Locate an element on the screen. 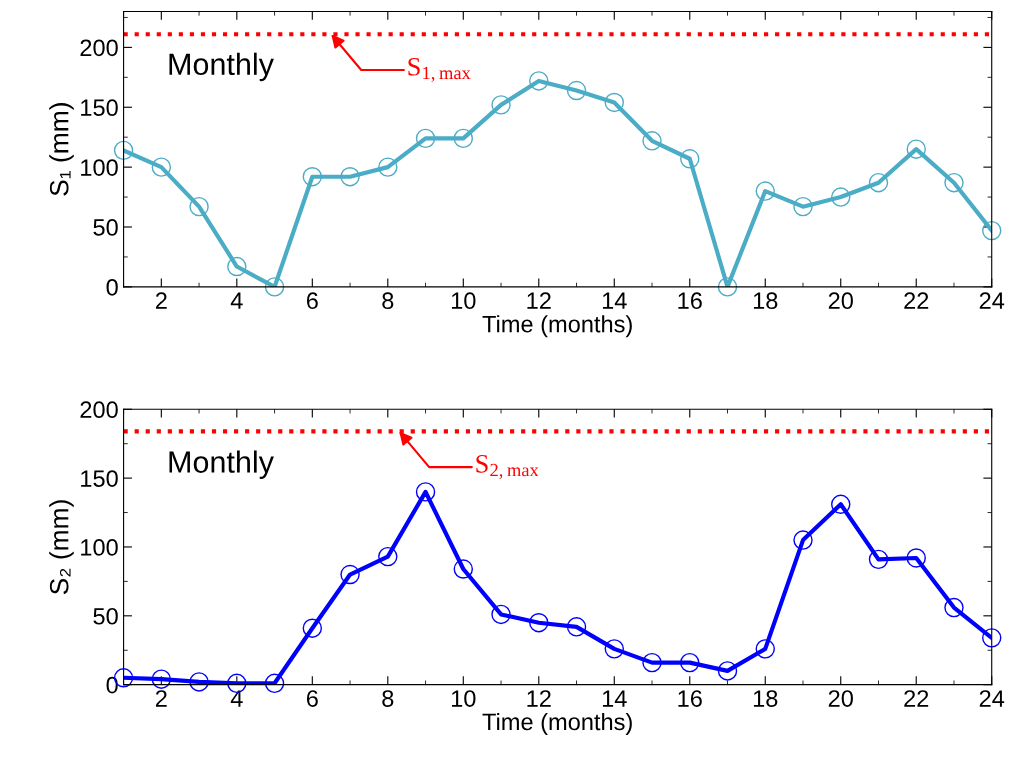  y-axis-title: S₁ (mm) is located at coordinates (61, 149).